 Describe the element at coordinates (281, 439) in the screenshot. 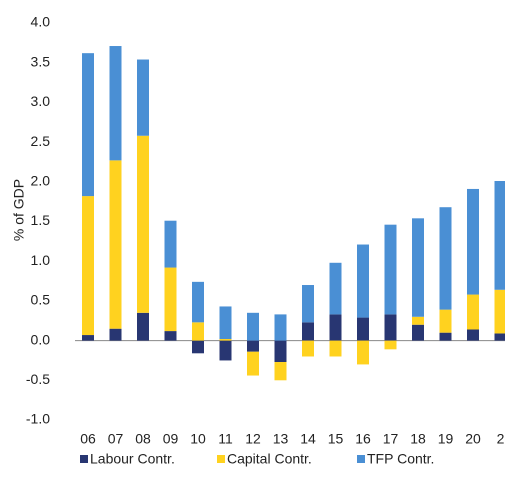

I see `x-tick-label: 13` at that location.